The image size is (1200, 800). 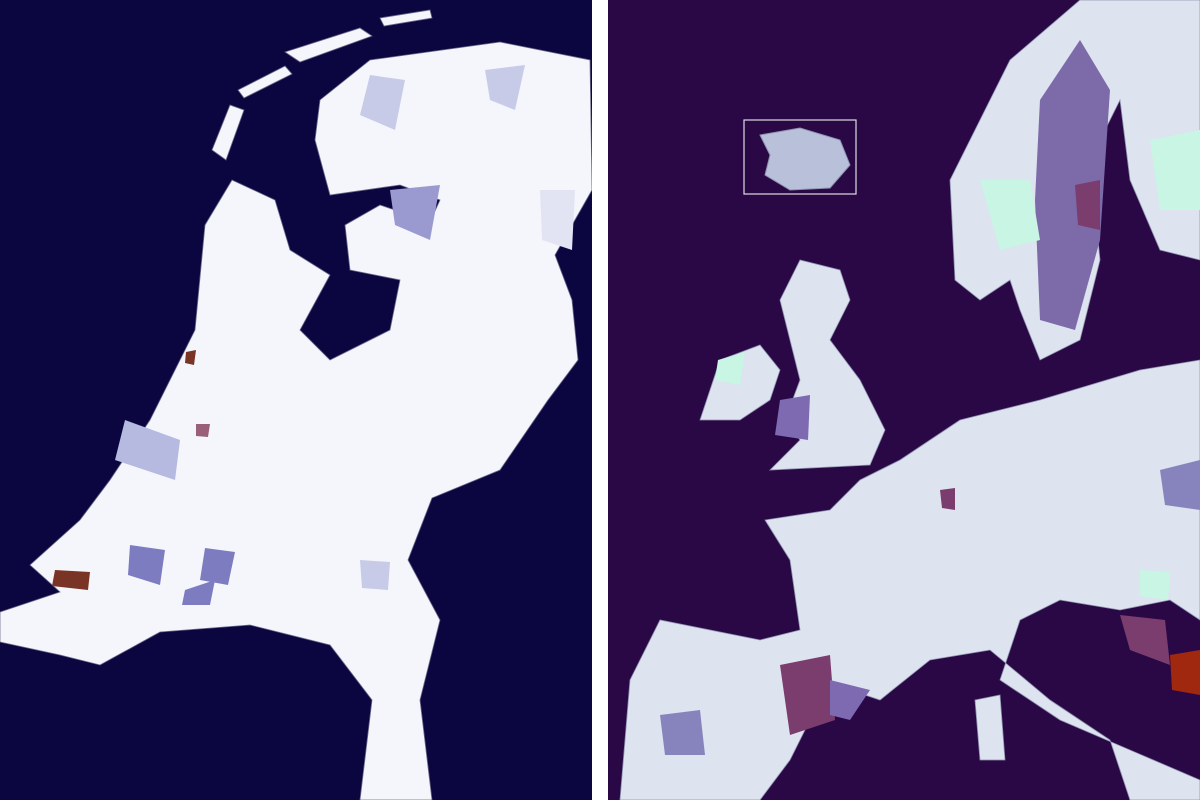 What do you see at coordinates (600, 400) in the screenshot?
I see `panel-divider` at bounding box center [600, 400].